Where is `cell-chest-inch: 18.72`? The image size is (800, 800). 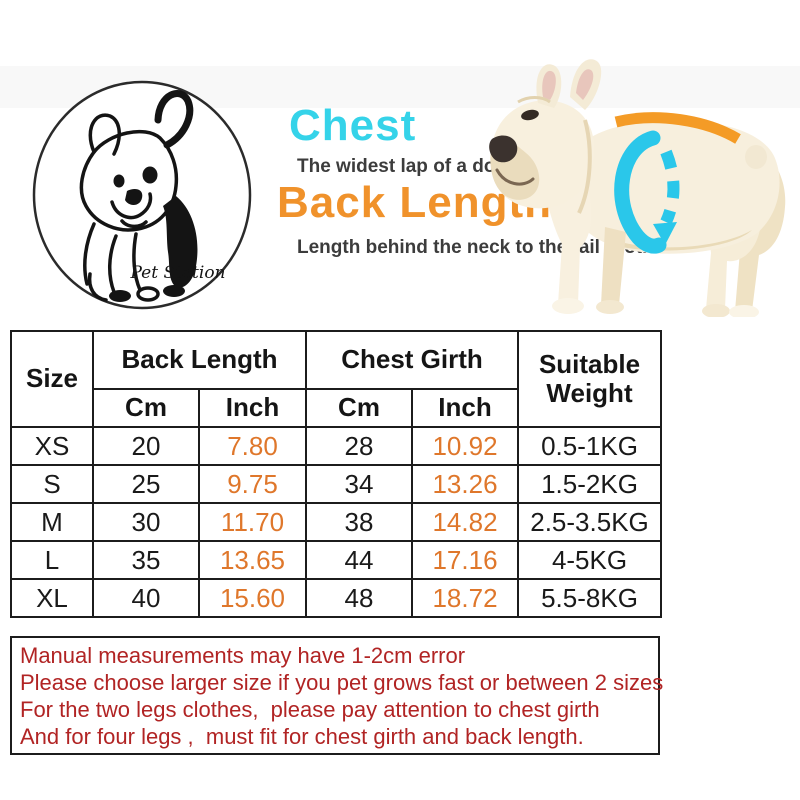
cell-chest-inch: 18.72 is located at coordinates (465, 598).